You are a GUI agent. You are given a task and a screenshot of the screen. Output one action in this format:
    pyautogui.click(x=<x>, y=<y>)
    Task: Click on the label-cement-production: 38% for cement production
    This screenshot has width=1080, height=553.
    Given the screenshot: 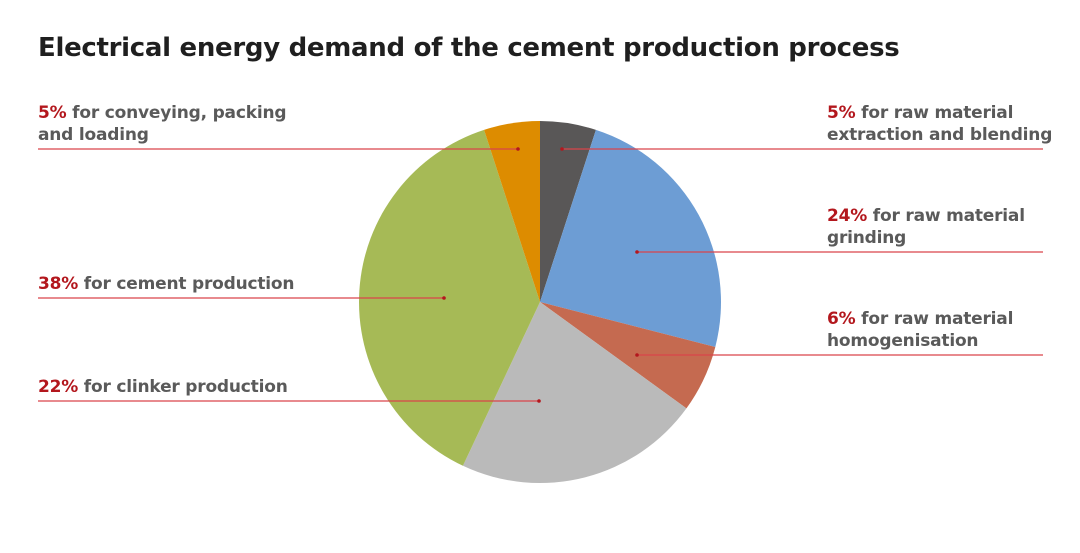 What is the action you would take?
    pyautogui.click(x=166, y=284)
    